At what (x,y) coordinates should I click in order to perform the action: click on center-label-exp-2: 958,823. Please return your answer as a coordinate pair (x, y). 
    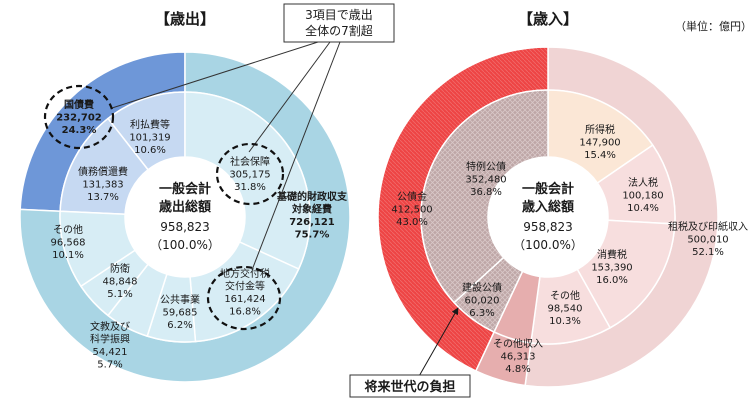
    Looking at the image, I should click on (185, 227).